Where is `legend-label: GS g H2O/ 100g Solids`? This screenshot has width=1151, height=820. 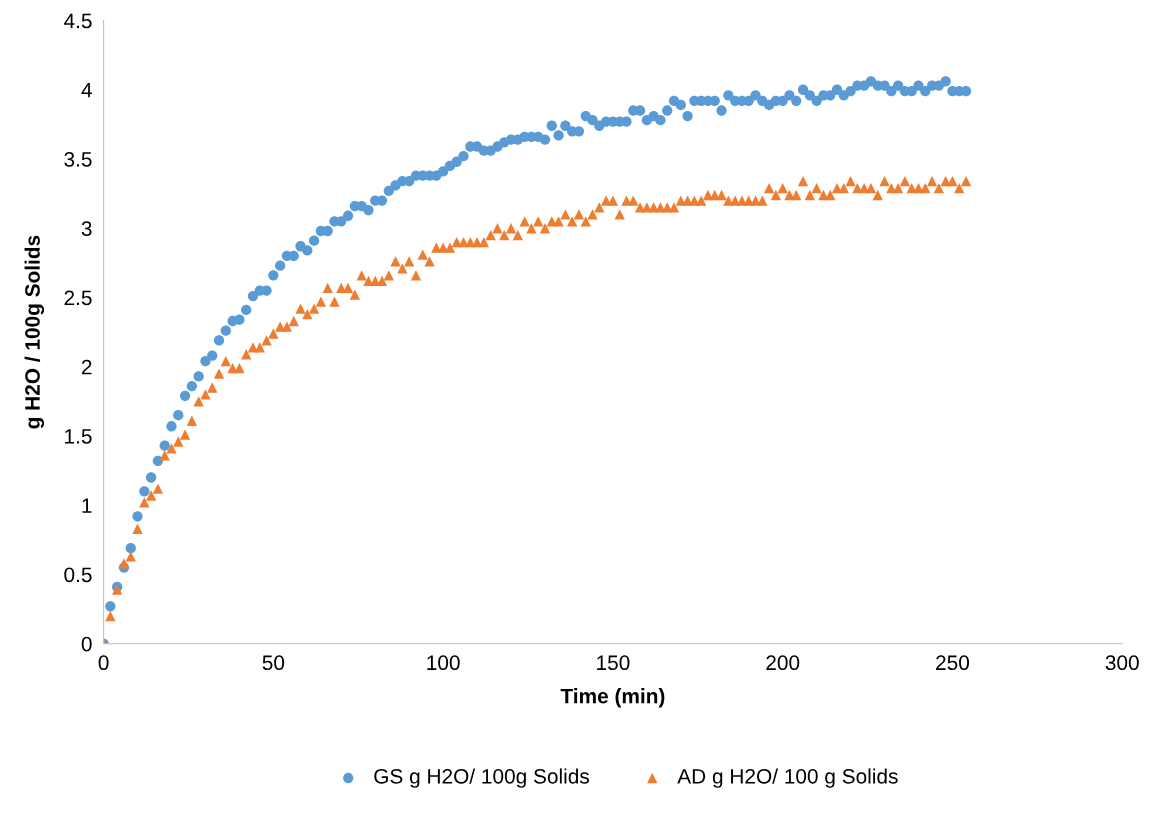 legend-label: GS g H2O/ 100g Solids is located at coordinates (482, 778).